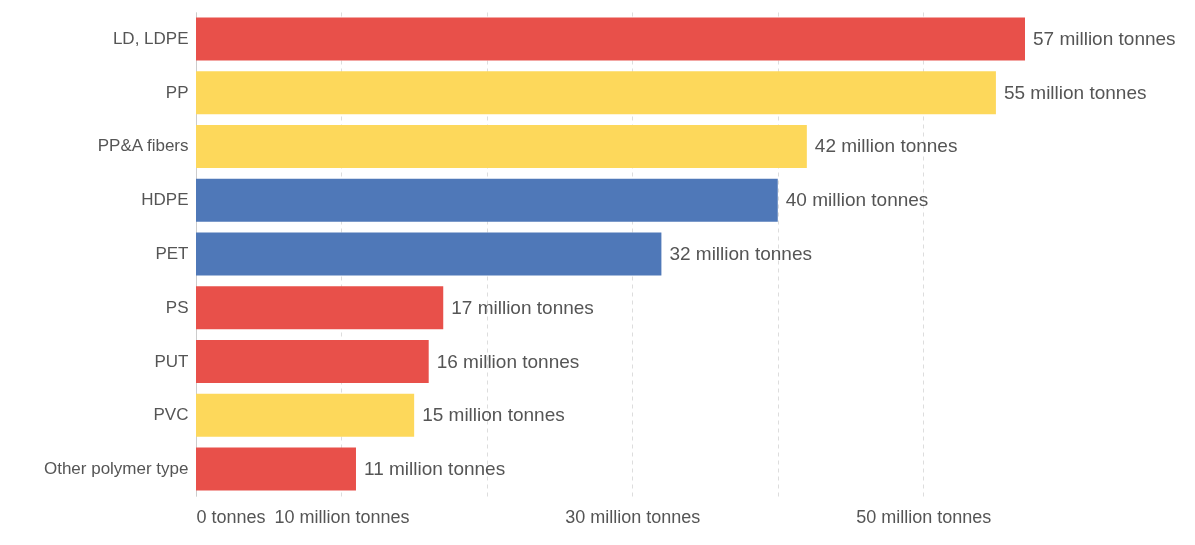 This screenshot has width=1195, height=545. What do you see at coordinates (633, 516) in the screenshot?
I see `x-tick-label: 30 million tonnes` at bounding box center [633, 516].